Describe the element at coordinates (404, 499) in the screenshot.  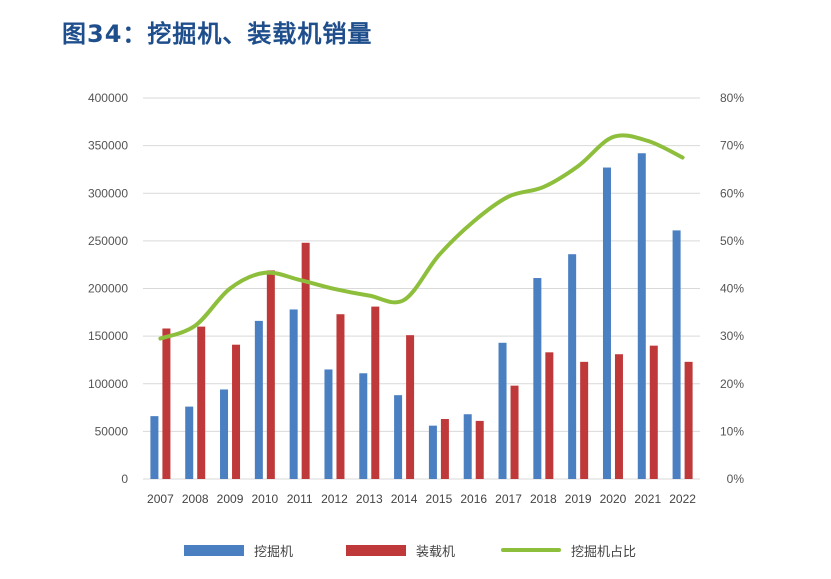
I see `x-tick-label: 2014` at that location.